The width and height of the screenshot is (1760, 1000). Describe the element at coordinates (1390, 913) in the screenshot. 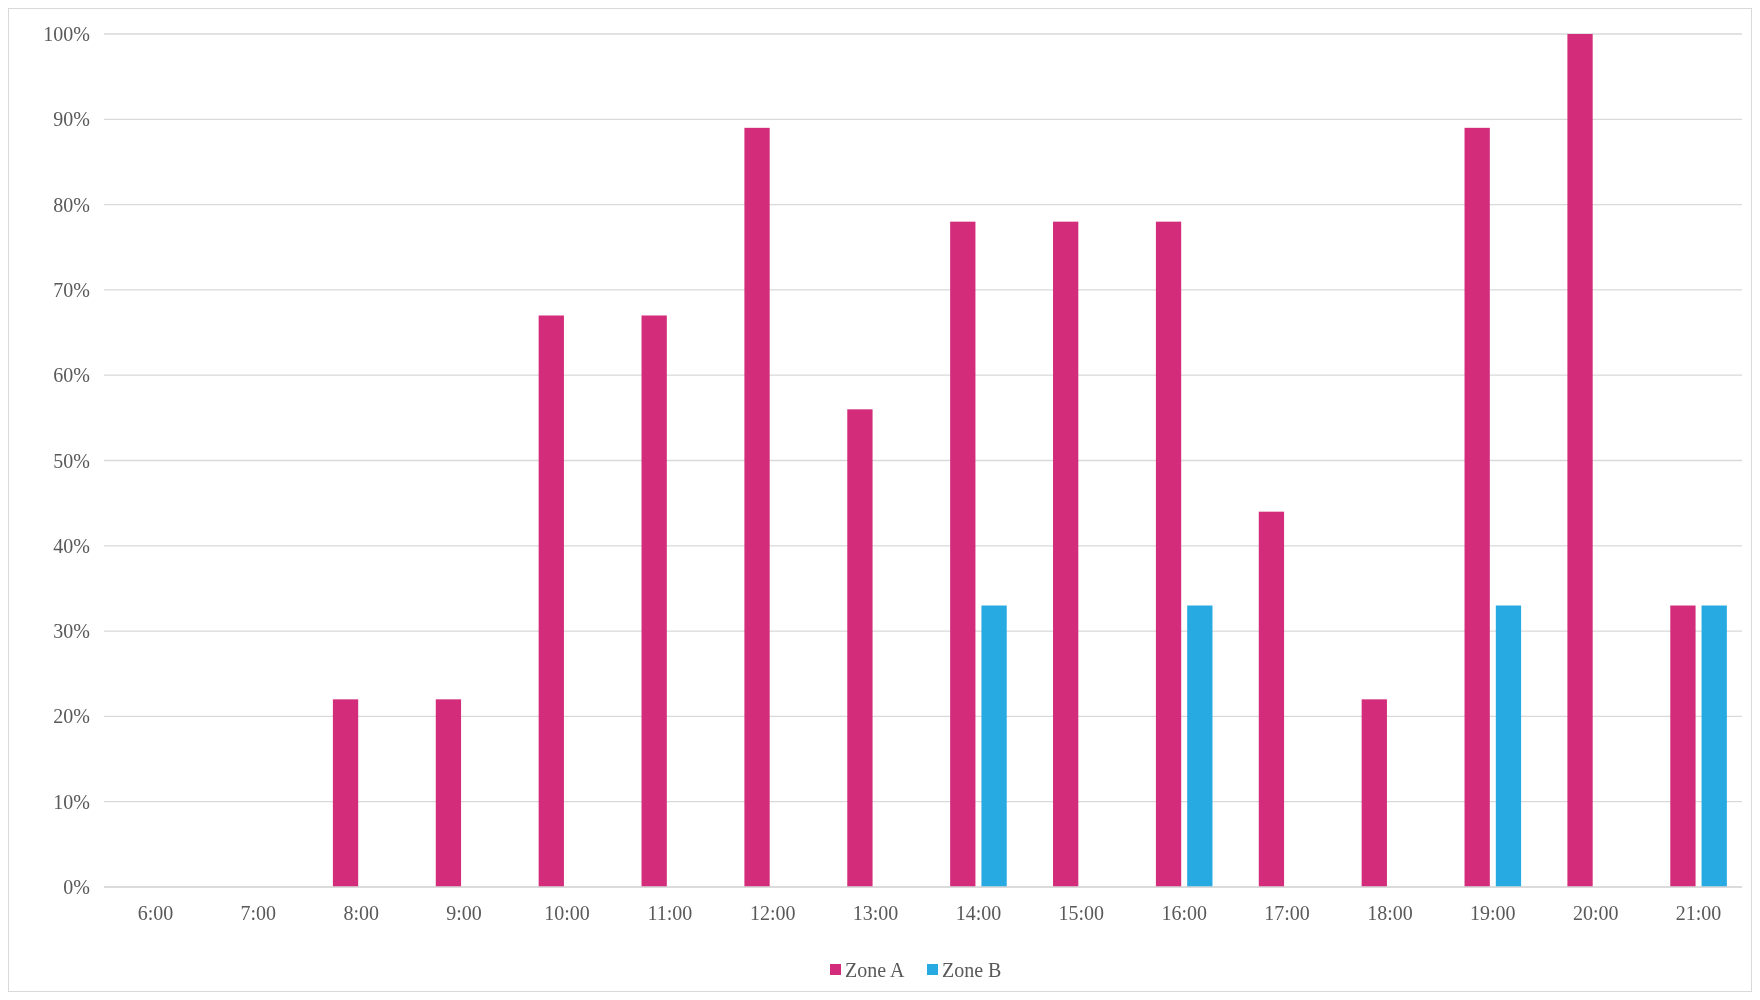

I see `x-tick-label: 18:00` at that location.